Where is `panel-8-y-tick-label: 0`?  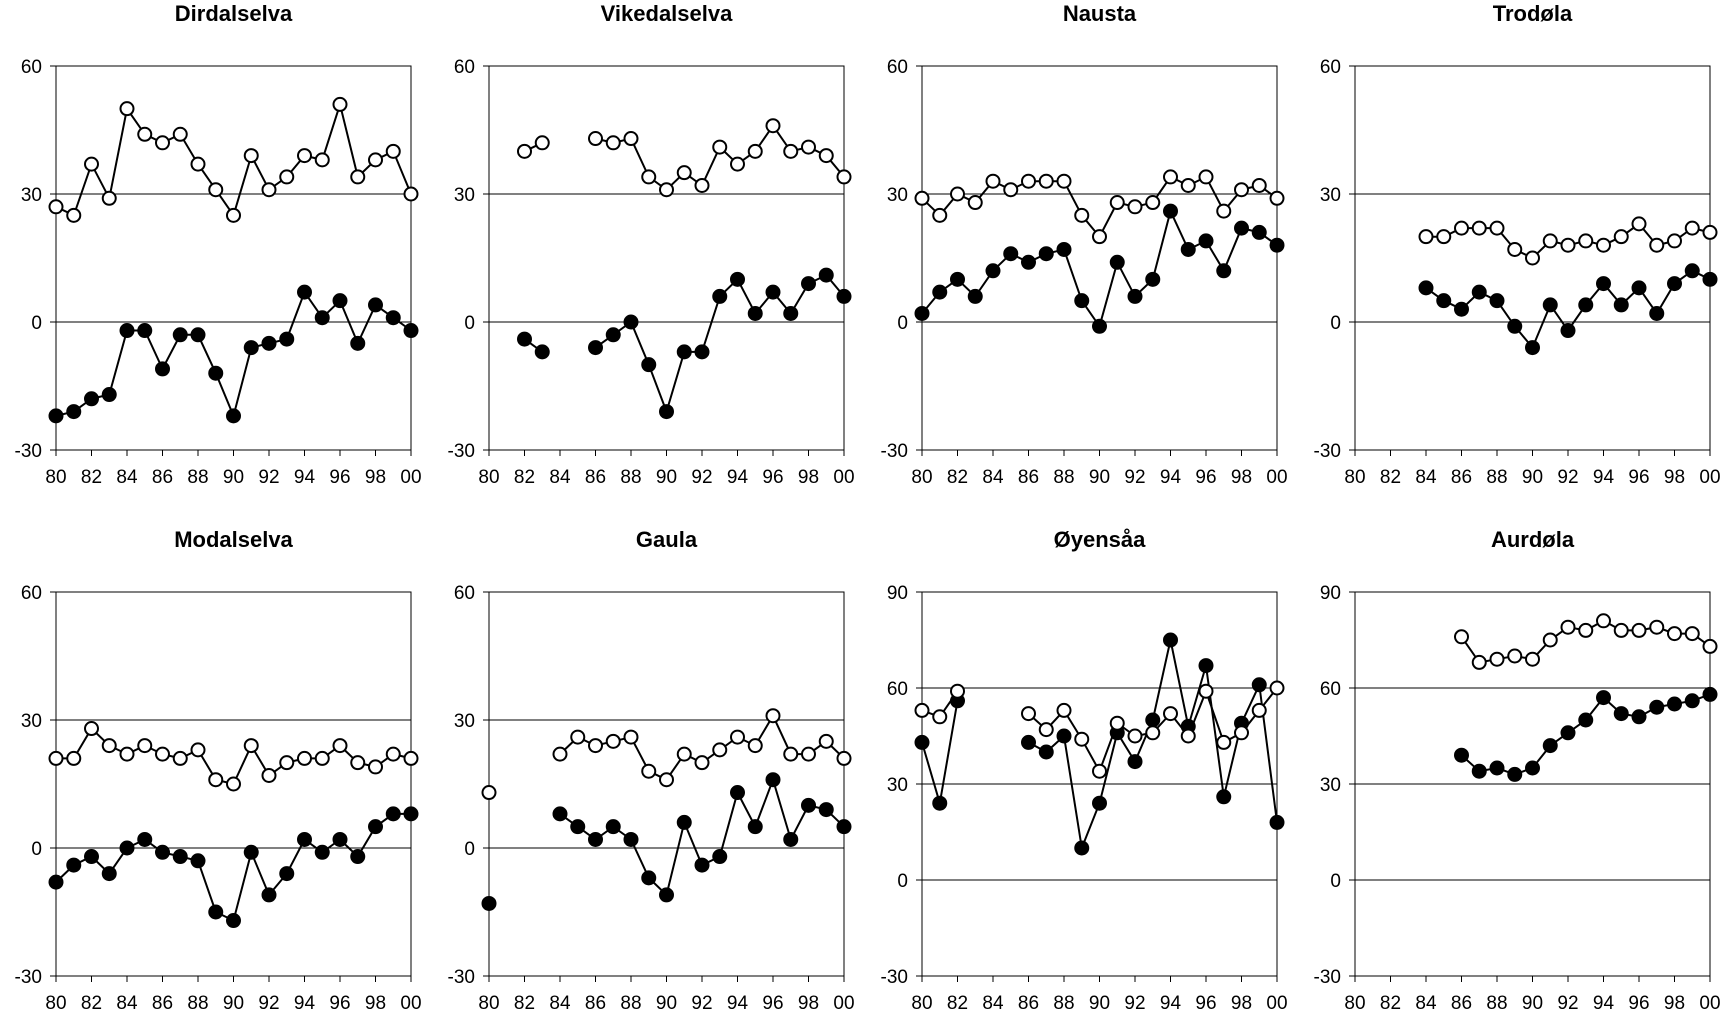
panel-8-y-tick-label: 0 is located at coordinates (1335, 881).